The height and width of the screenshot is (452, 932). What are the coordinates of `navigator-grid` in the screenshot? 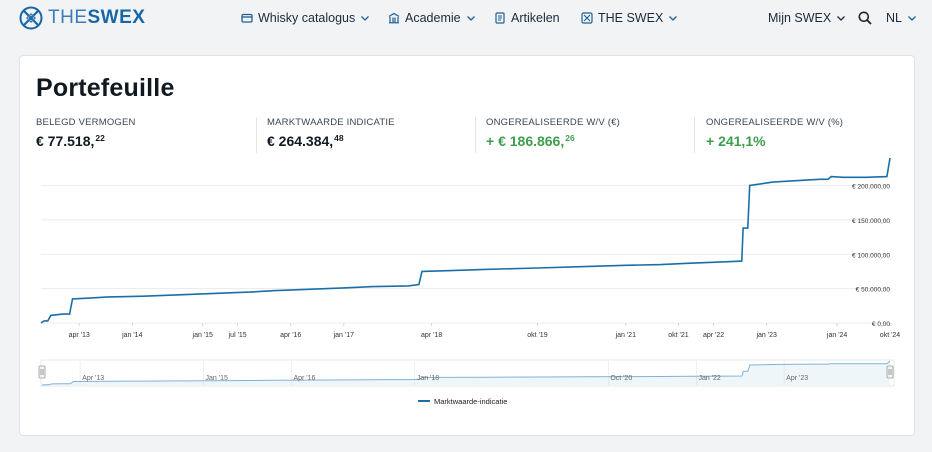 It's located at (432, 373).